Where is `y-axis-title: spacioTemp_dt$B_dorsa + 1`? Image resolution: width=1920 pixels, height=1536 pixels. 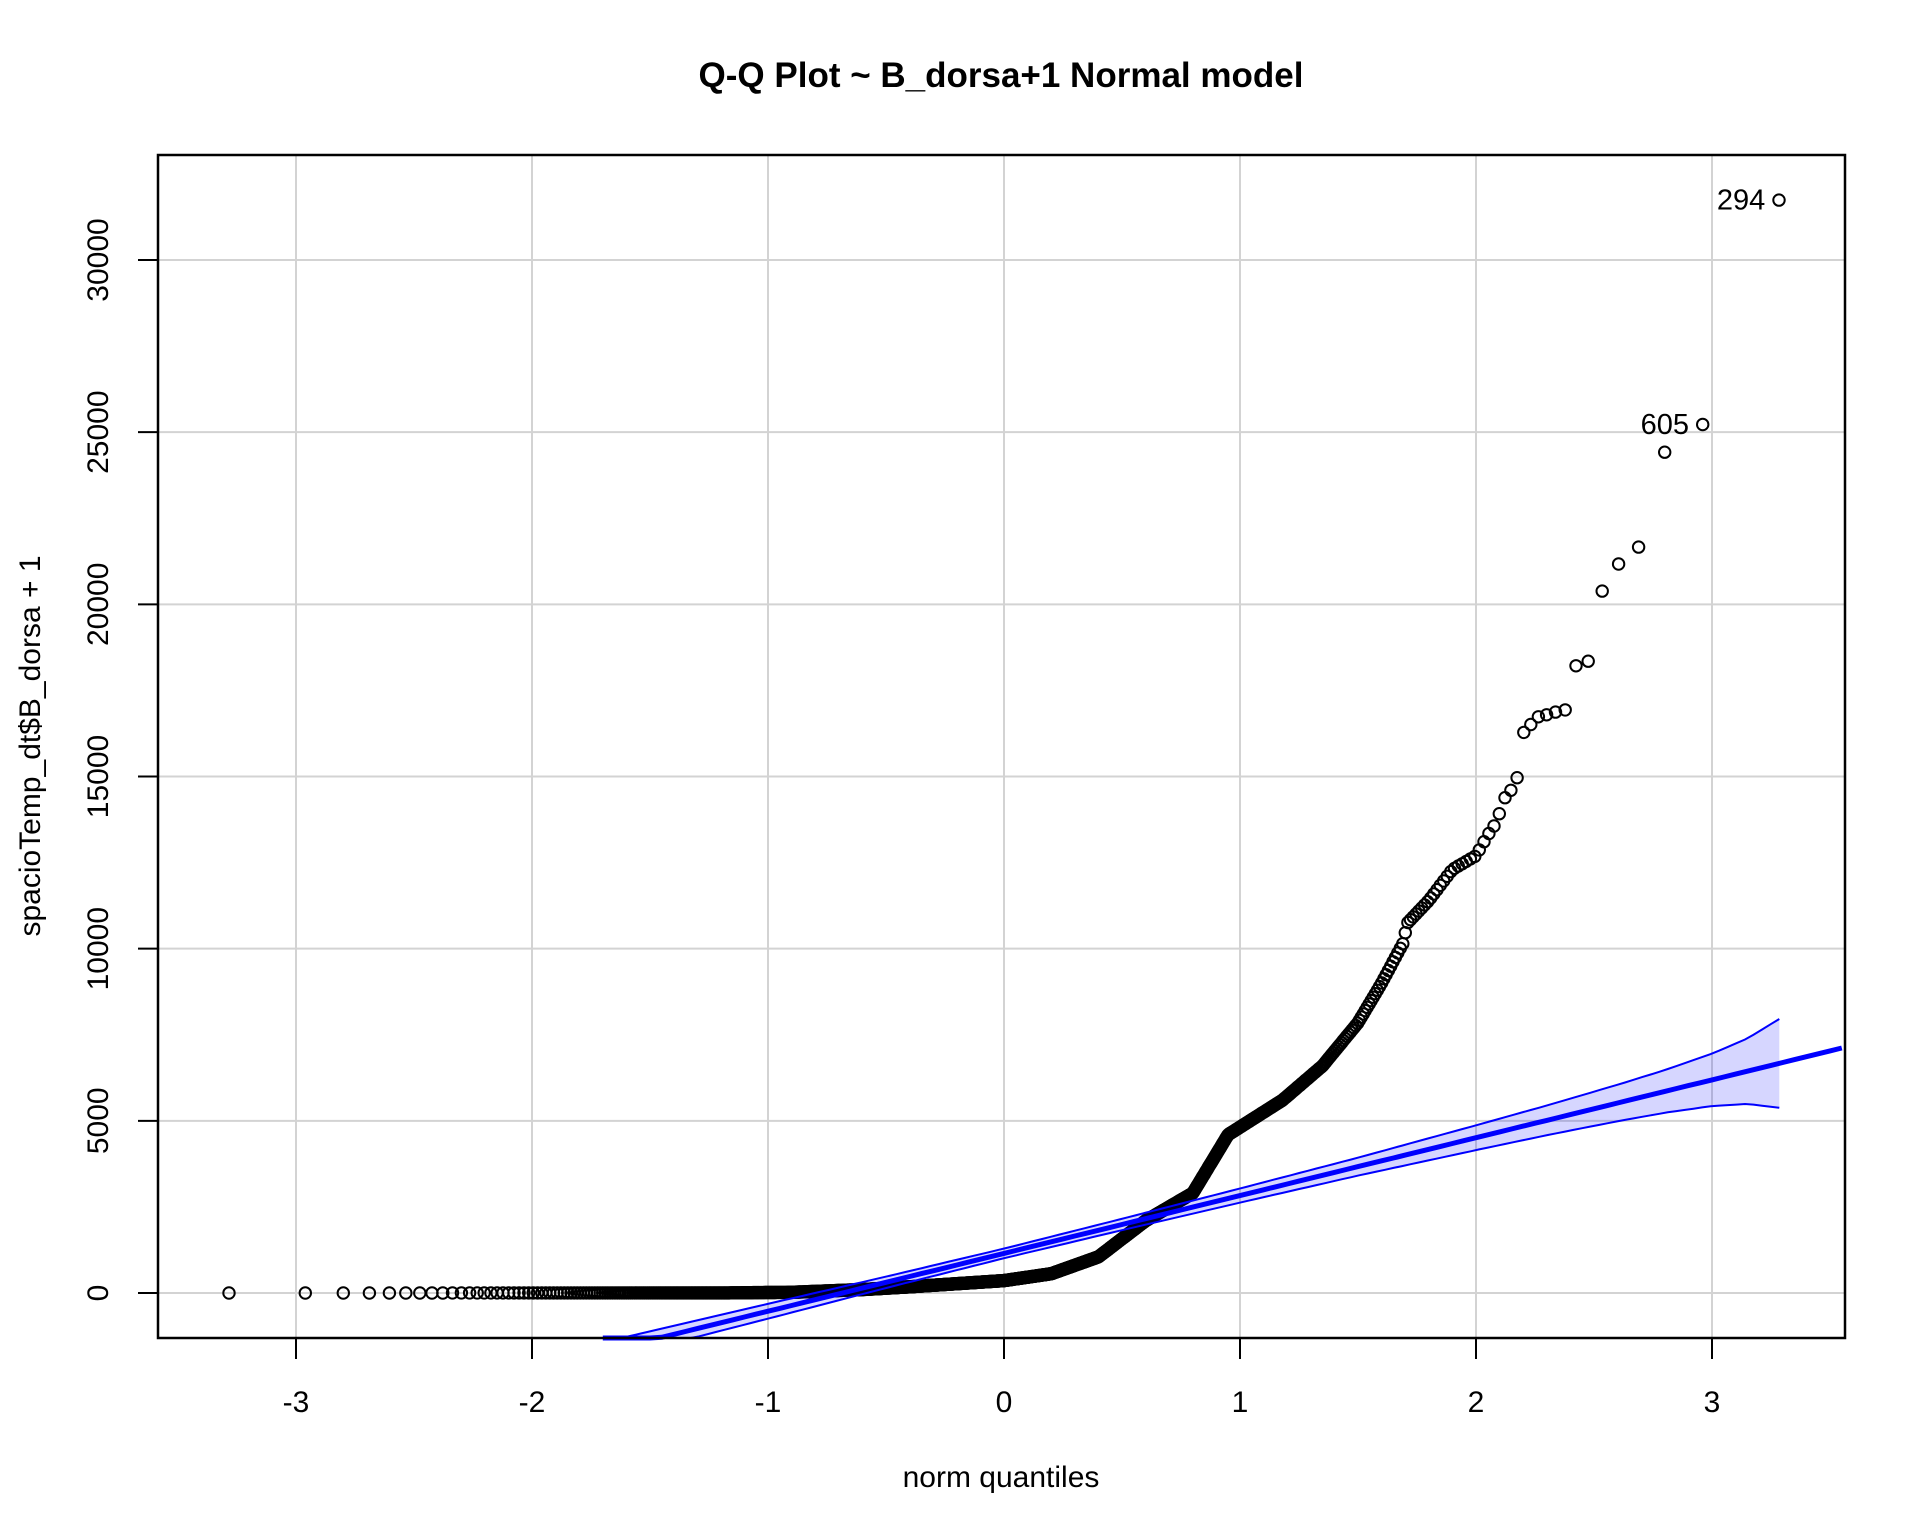
y-axis-title: spacioTemp_dt$B_dorsa + 1 is located at coordinates (30, 746).